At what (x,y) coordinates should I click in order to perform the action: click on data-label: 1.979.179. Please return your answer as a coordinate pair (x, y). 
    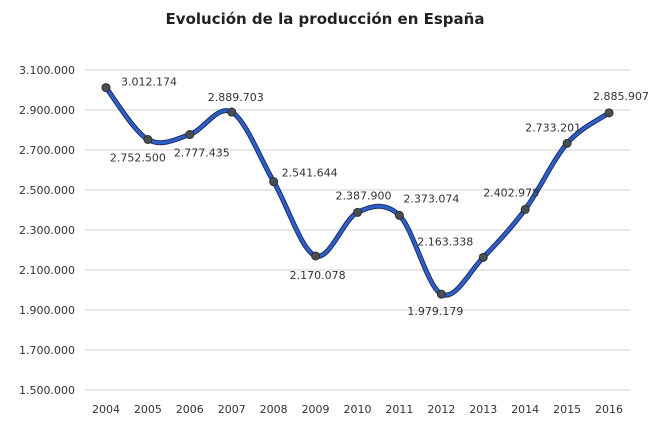
    Looking at the image, I should click on (435, 311).